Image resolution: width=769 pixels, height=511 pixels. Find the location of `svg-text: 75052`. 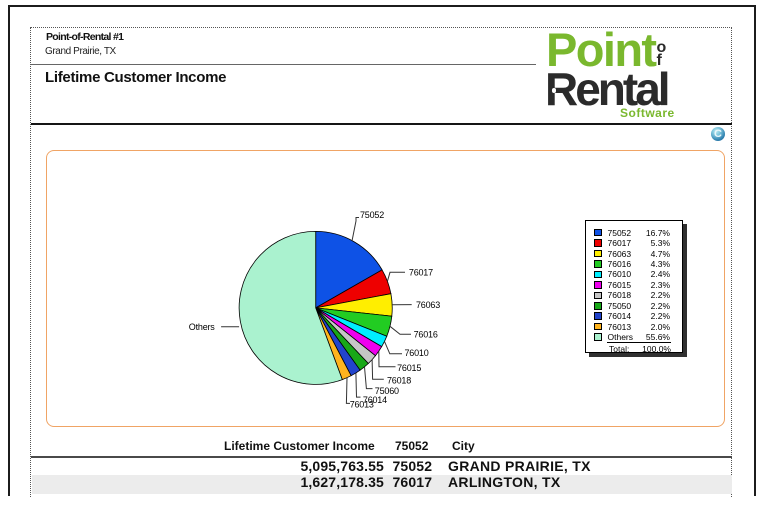

svg-text: 75052 is located at coordinates (372, 215).